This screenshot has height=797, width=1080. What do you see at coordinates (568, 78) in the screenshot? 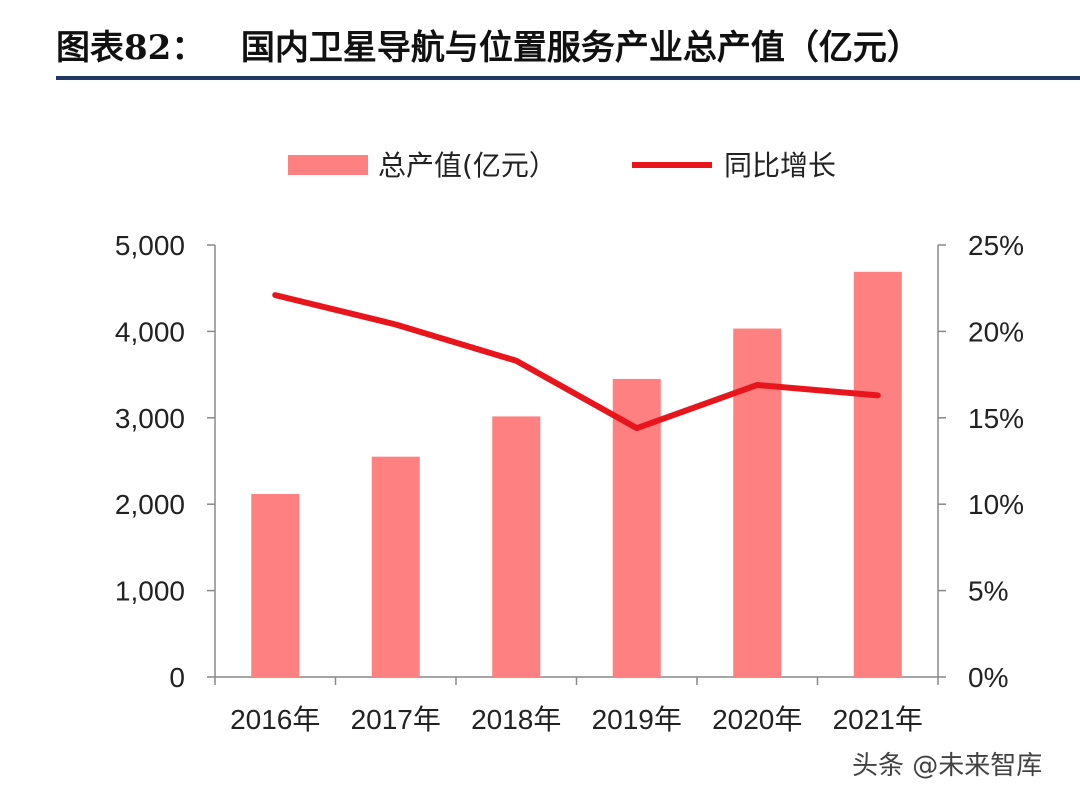
I see `title-rule` at bounding box center [568, 78].